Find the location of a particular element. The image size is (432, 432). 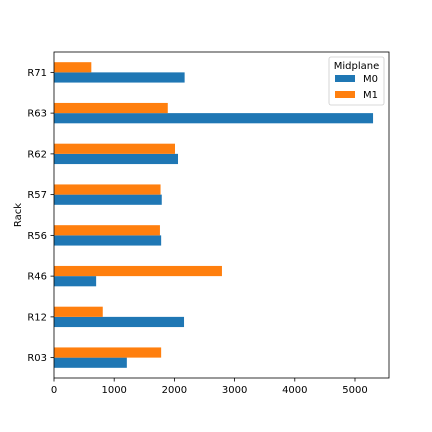

legend-swatch-m0 is located at coordinates (345, 78).